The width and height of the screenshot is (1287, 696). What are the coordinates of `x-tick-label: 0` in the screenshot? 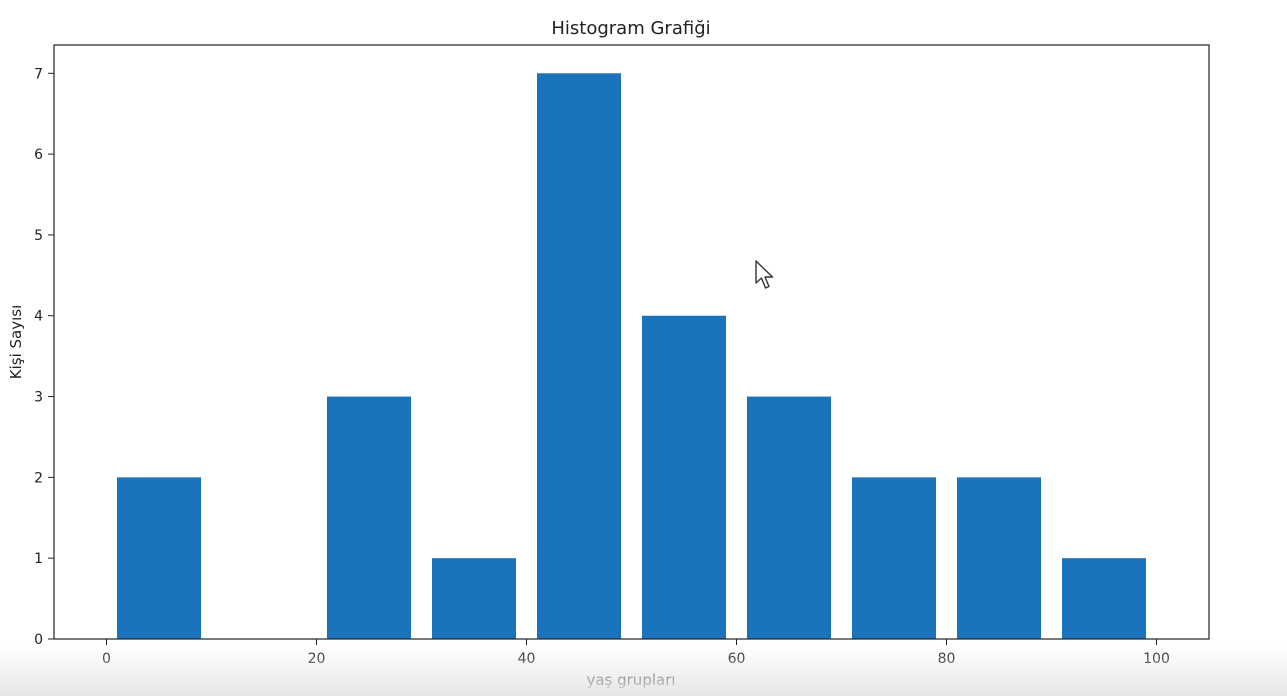 It's located at (106, 659).